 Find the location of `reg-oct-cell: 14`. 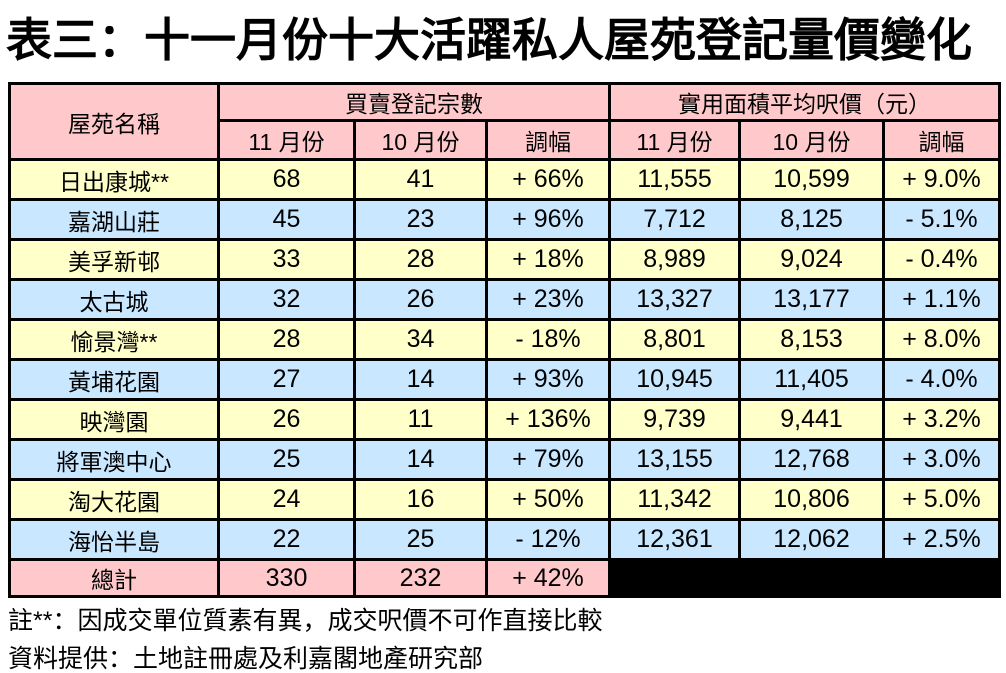

reg-oct-cell: 14 is located at coordinates (420, 459).